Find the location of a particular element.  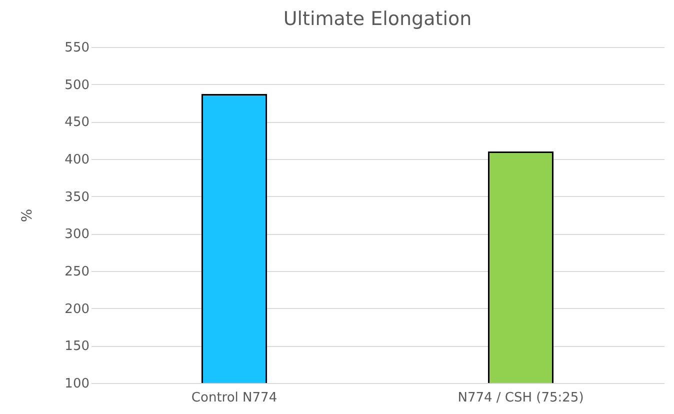

chart-title: Ultimate Elongation is located at coordinates (377, 19).